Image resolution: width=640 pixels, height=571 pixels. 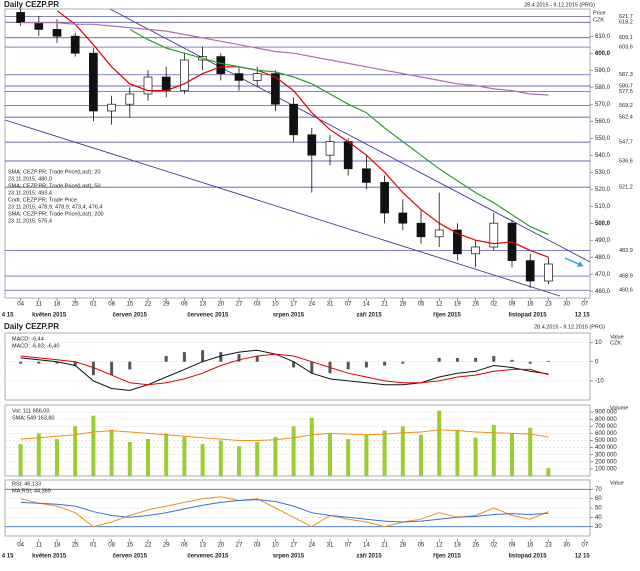 I want to click on month-label: 4 15, so click(x=8, y=316).